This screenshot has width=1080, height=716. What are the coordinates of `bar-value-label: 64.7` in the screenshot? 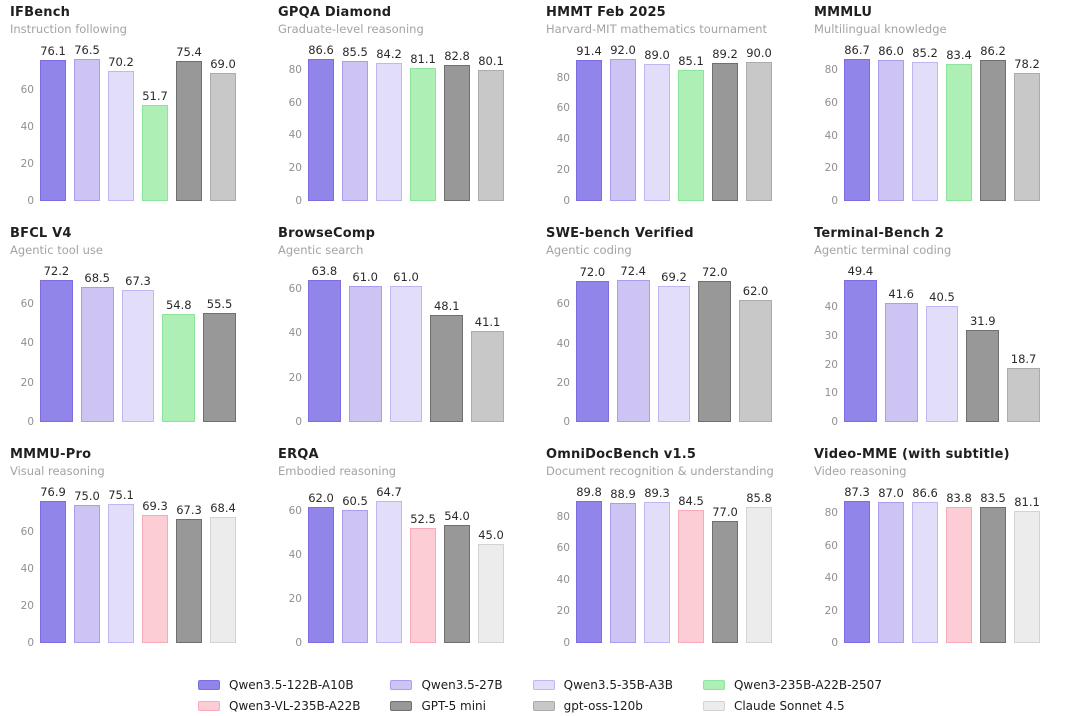 It's located at (389, 492).